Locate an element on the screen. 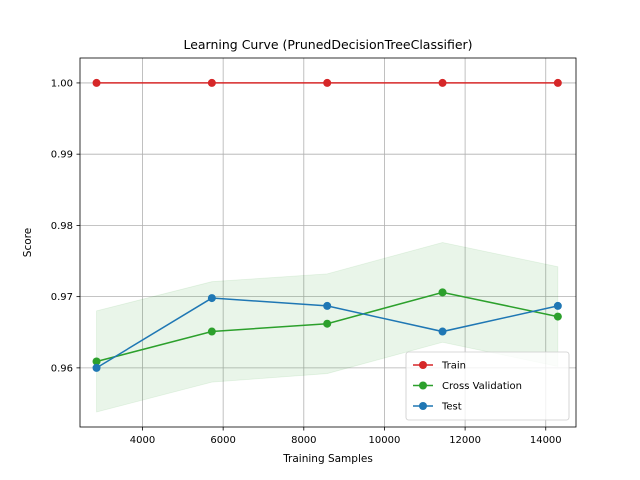 The height and width of the screenshot is (480, 640). series-cross-validation is located at coordinates (327, 327).